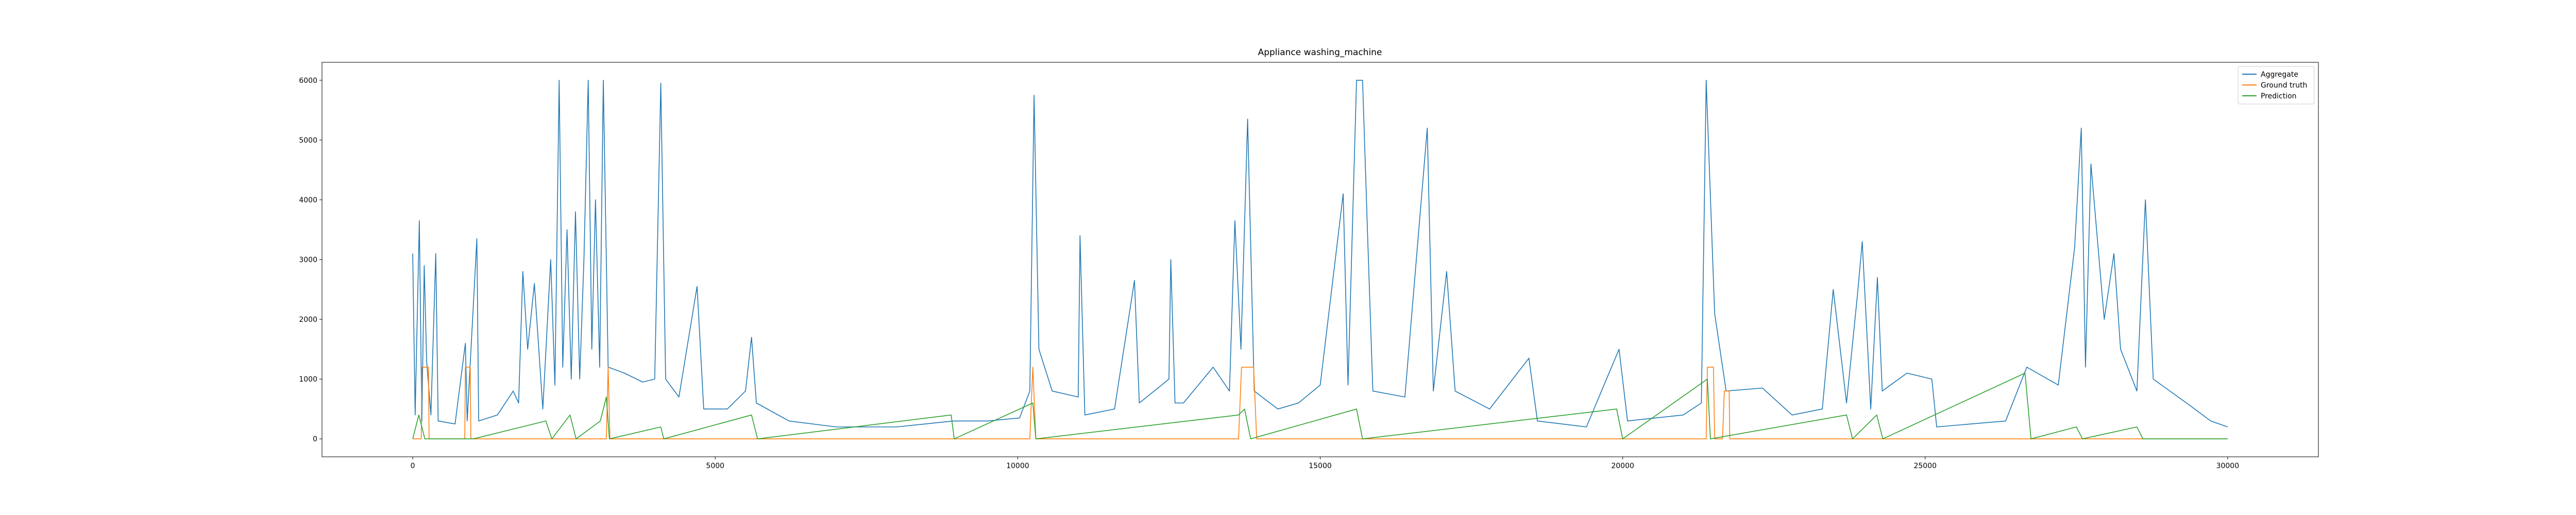  I want to click on x-tick-label: 0, so click(413, 466).